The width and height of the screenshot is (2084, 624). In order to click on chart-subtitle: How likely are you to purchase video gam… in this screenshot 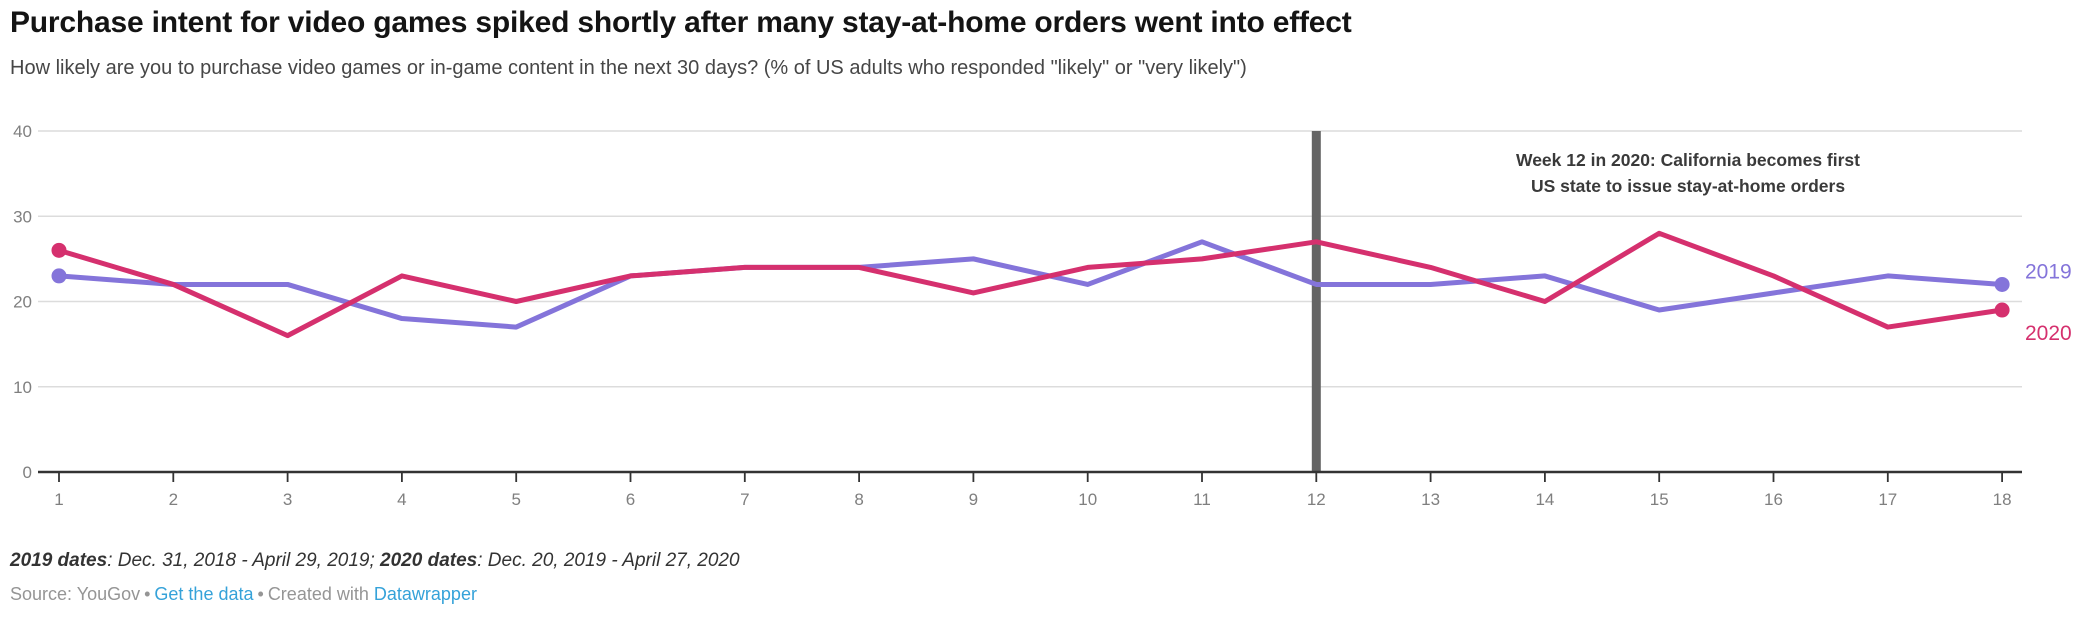, I will do `click(628, 68)`.